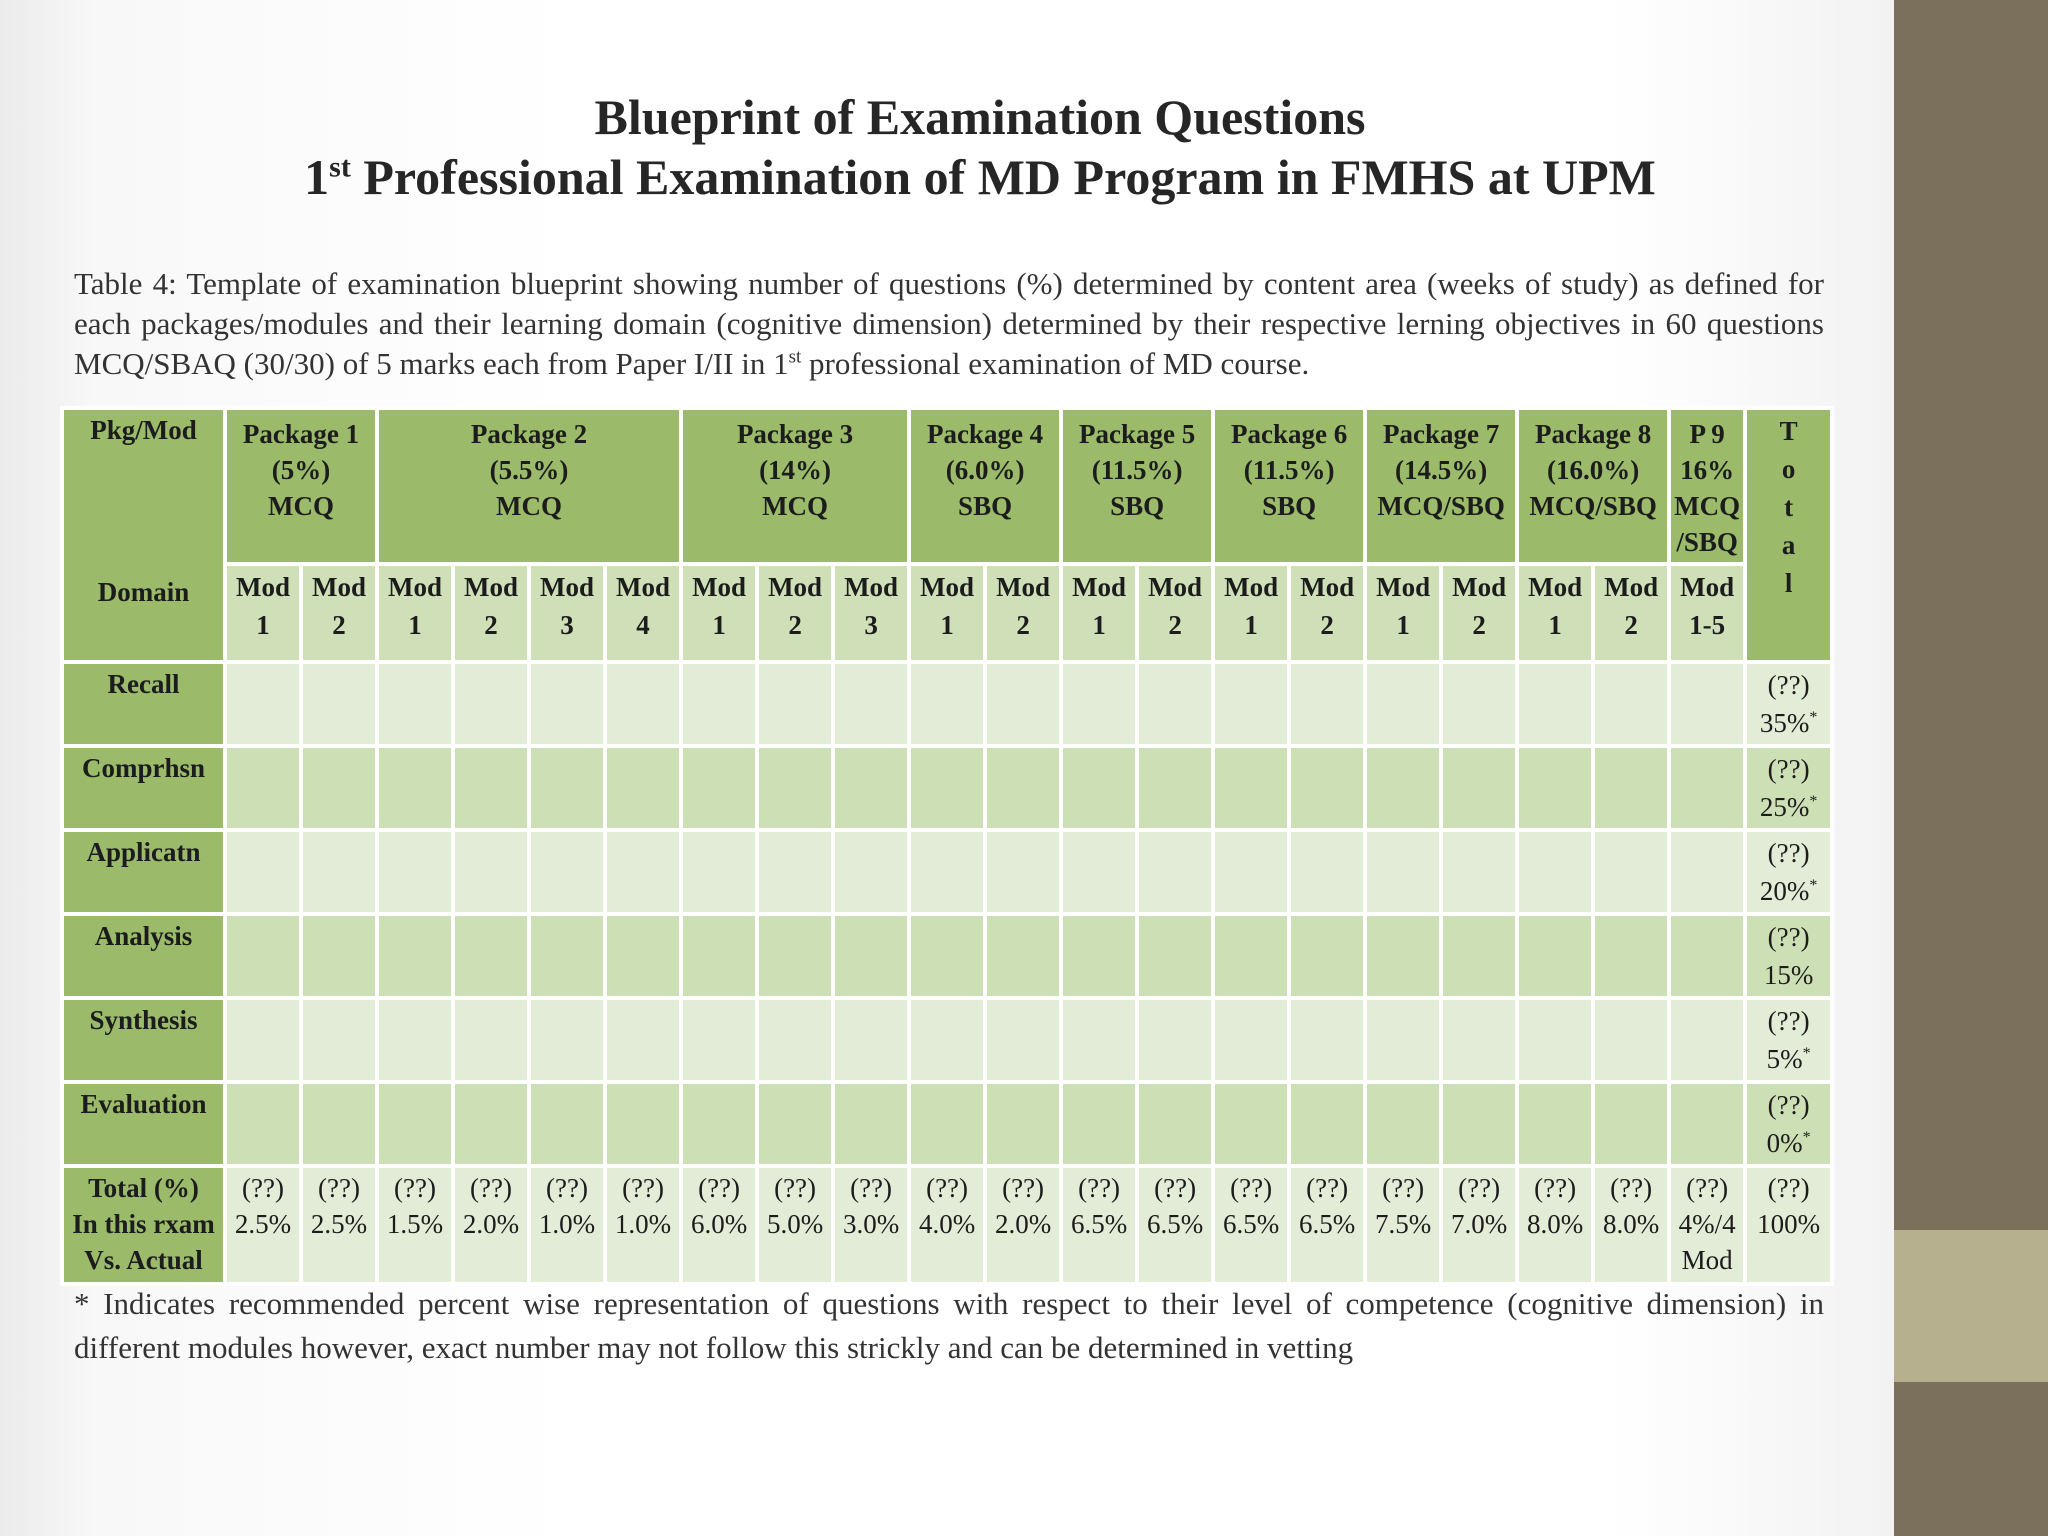  Describe the element at coordinates (1789, 788) in the screenshot. I see `domain-total-cell: (??) 25%*` at that location.